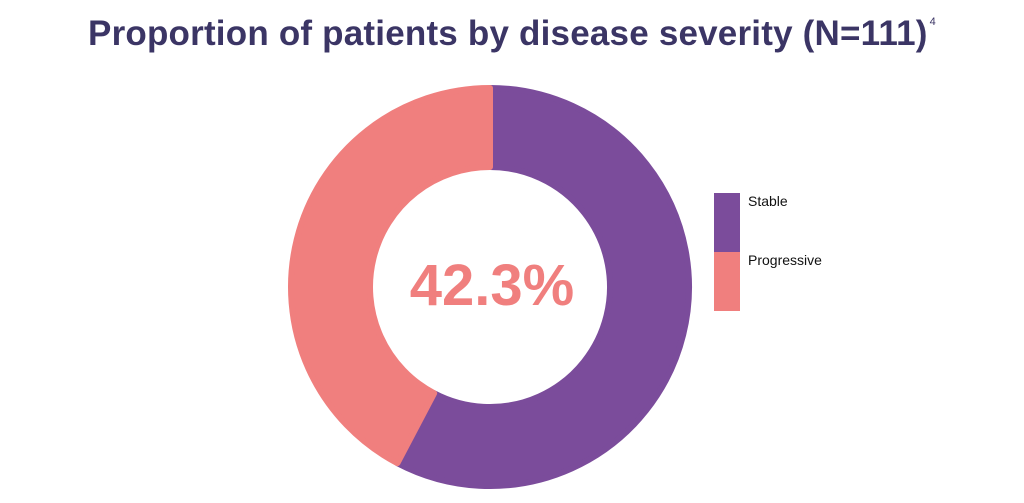 Image resolution: width=1024 pixels, height=503 pixels. I want to click on legend-label-stable: Stable, so click(768, 201).